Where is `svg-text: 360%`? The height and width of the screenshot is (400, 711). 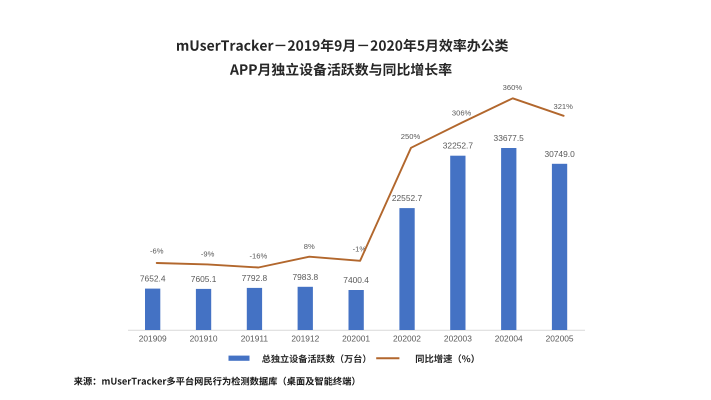 svg-text: 360% is located at coordinates (513, 87).